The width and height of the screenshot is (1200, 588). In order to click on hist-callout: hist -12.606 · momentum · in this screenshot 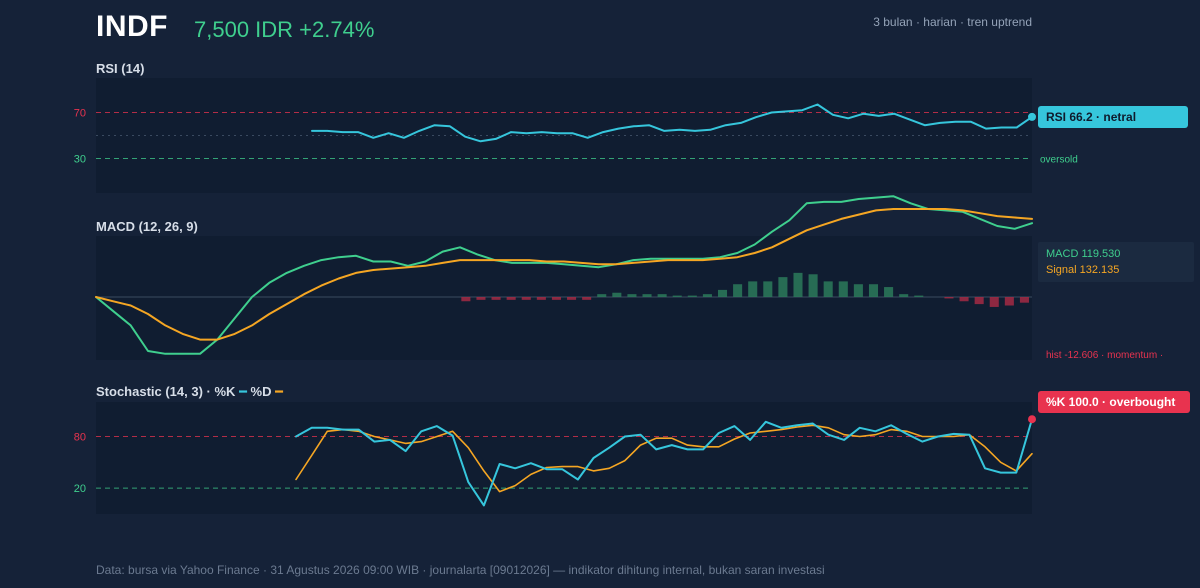, I will do `click(1104, 355)`.